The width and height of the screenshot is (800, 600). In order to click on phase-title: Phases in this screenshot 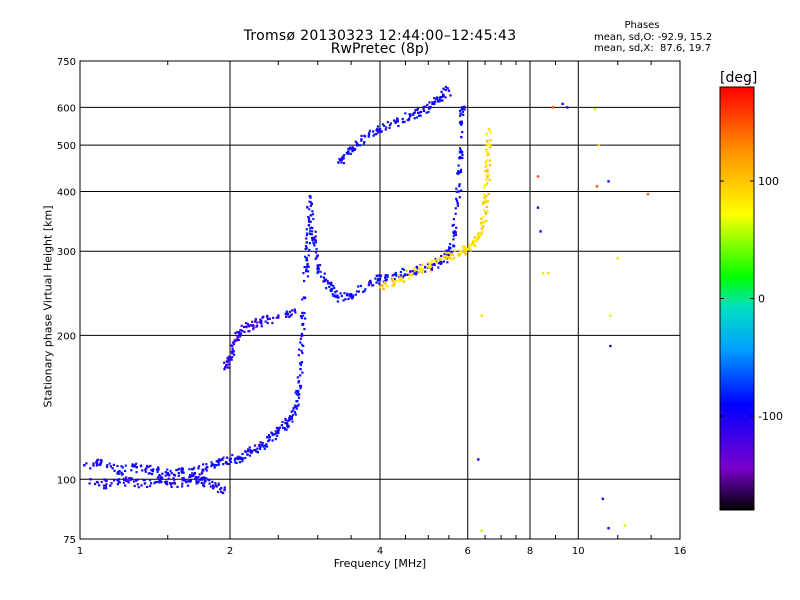, I will do `click(642, 25)`.